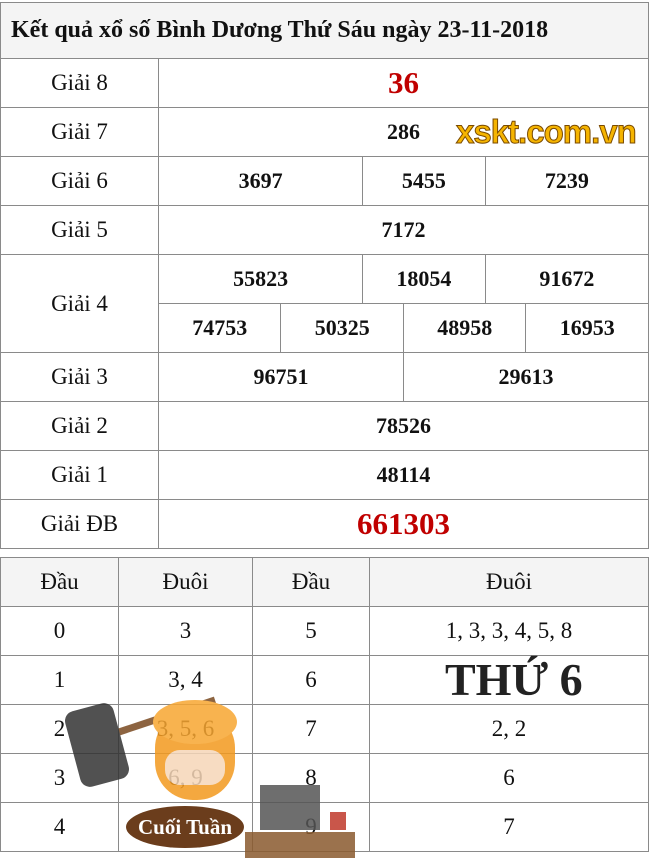 The image size is (650, 858). What do you see at coordinates (79, 181) in the screenshot?
I see `prize-label: Giải 6` at bounding box center [79, 181].